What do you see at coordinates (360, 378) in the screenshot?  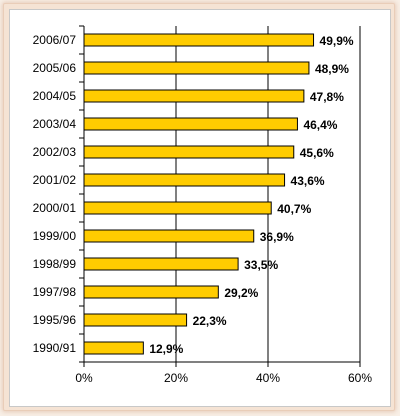 I see `x-tick-label: 60%` at bounding box center [360, 378].